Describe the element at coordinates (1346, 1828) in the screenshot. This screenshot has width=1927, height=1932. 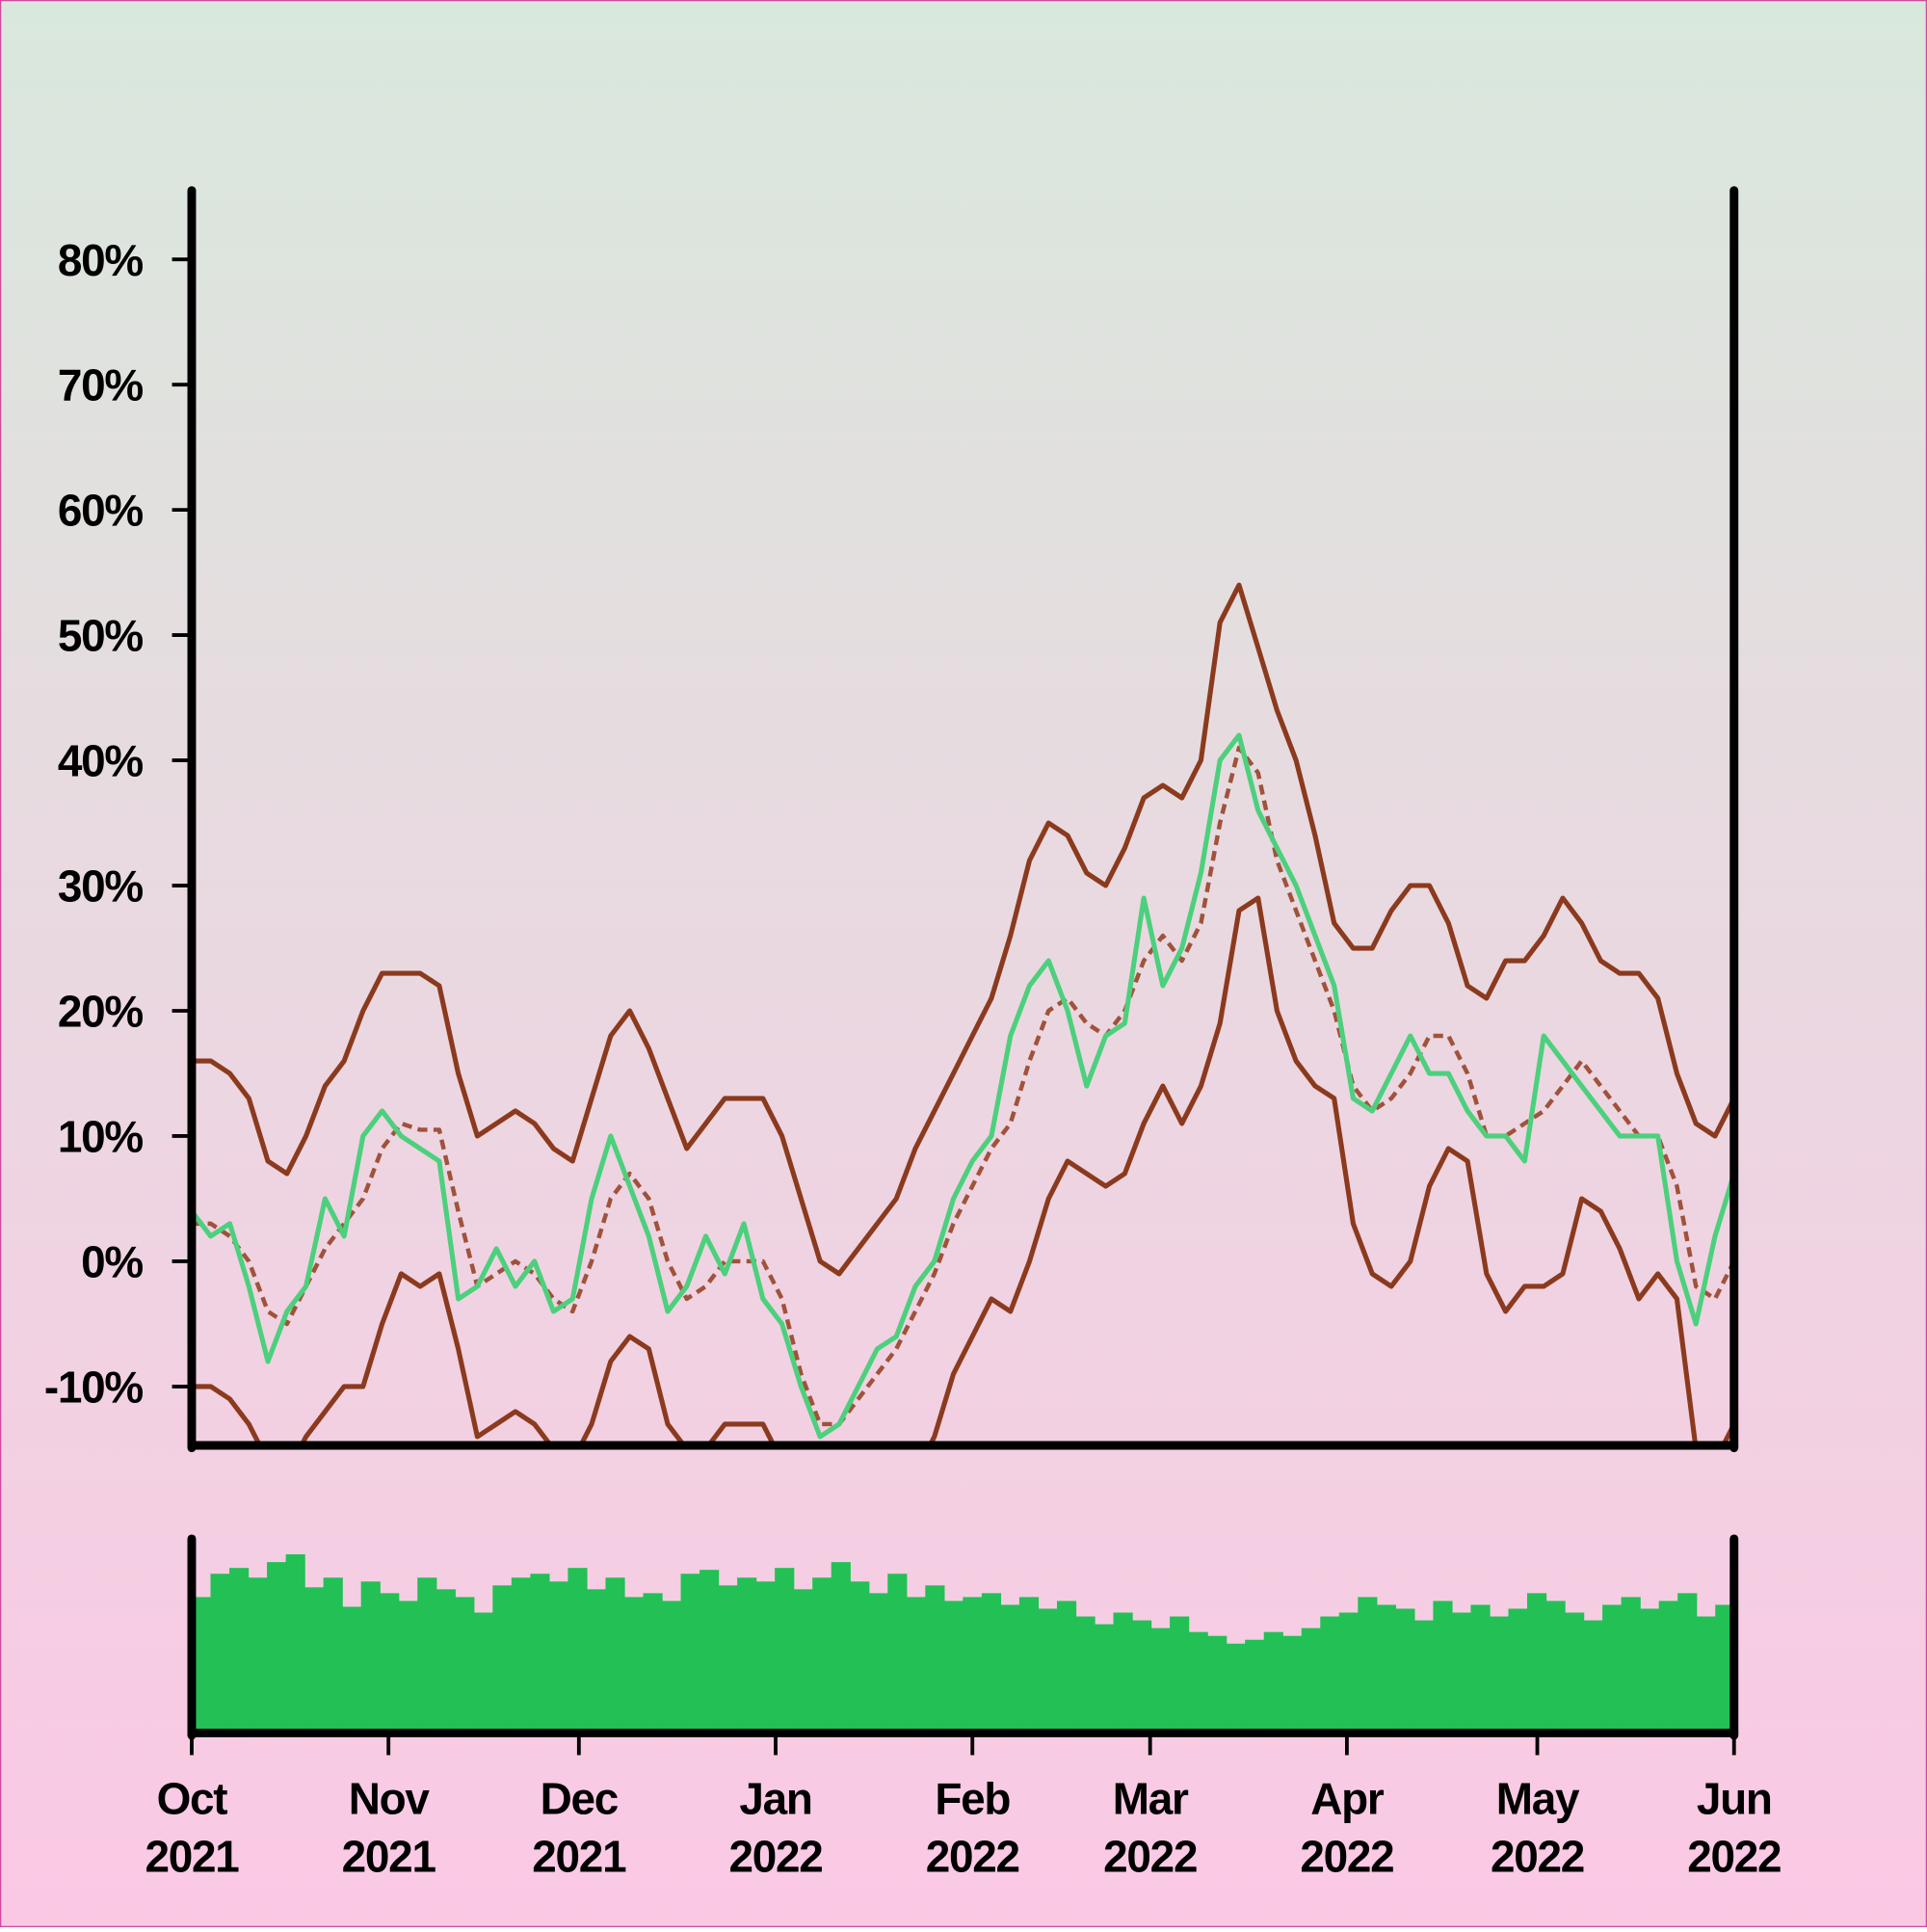
I see `x-tick-label: Apr 2022` at that location.